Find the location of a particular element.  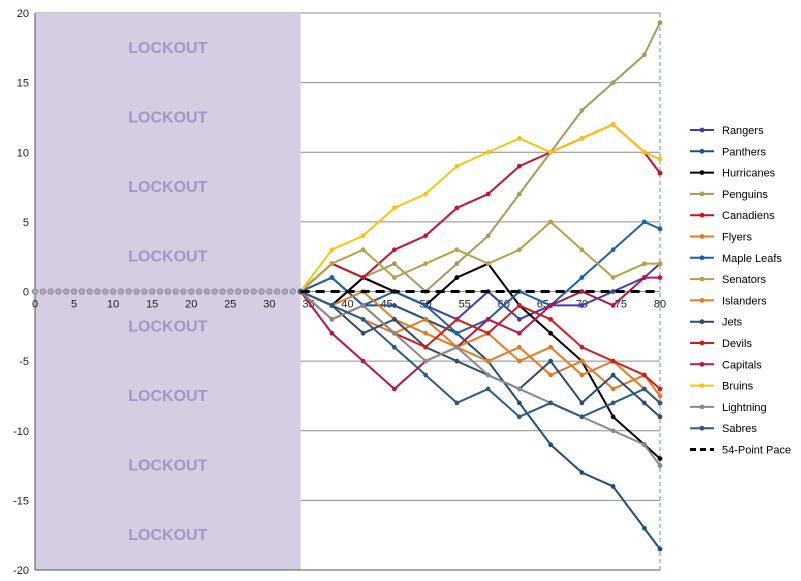

legend-label: Bruins is located at coordinates (738, 387).